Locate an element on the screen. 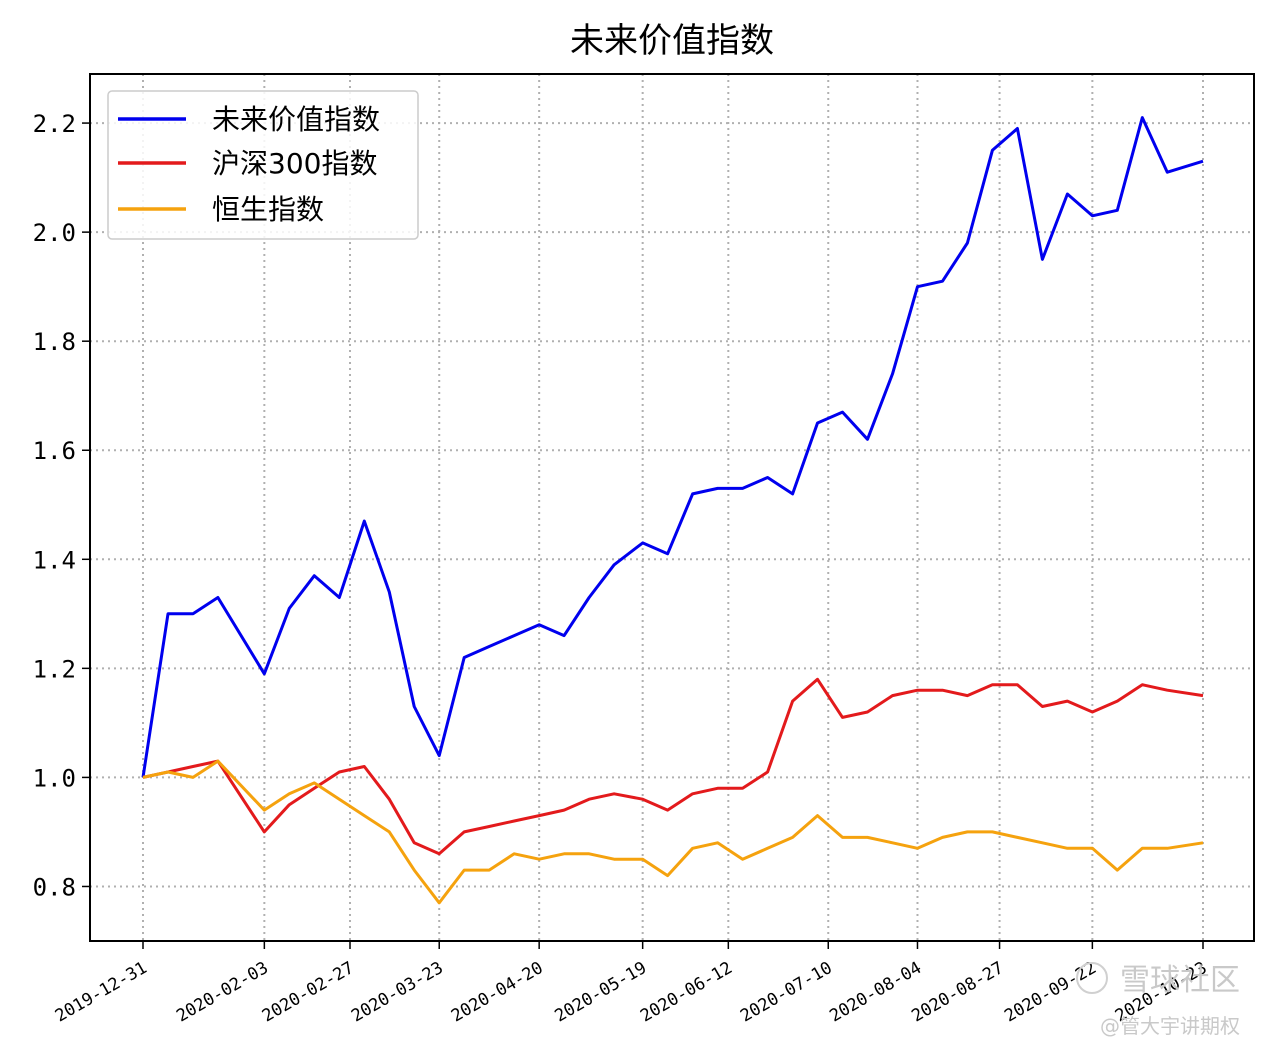 This screenshot has height=1055, width=1280. y-tick-label: 0.8 is located at coordinates (54, 887).